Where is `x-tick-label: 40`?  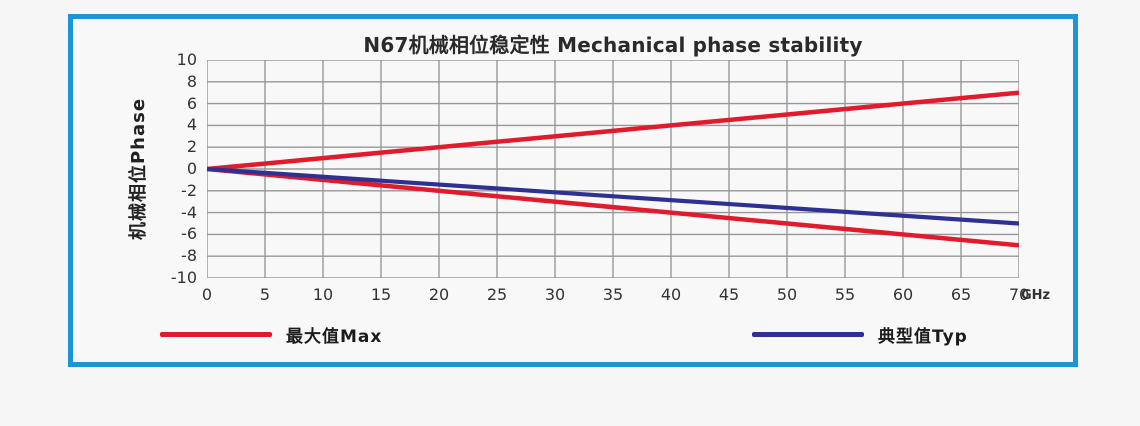 x-tick-label: 40 is located at coordinates (671, 294).